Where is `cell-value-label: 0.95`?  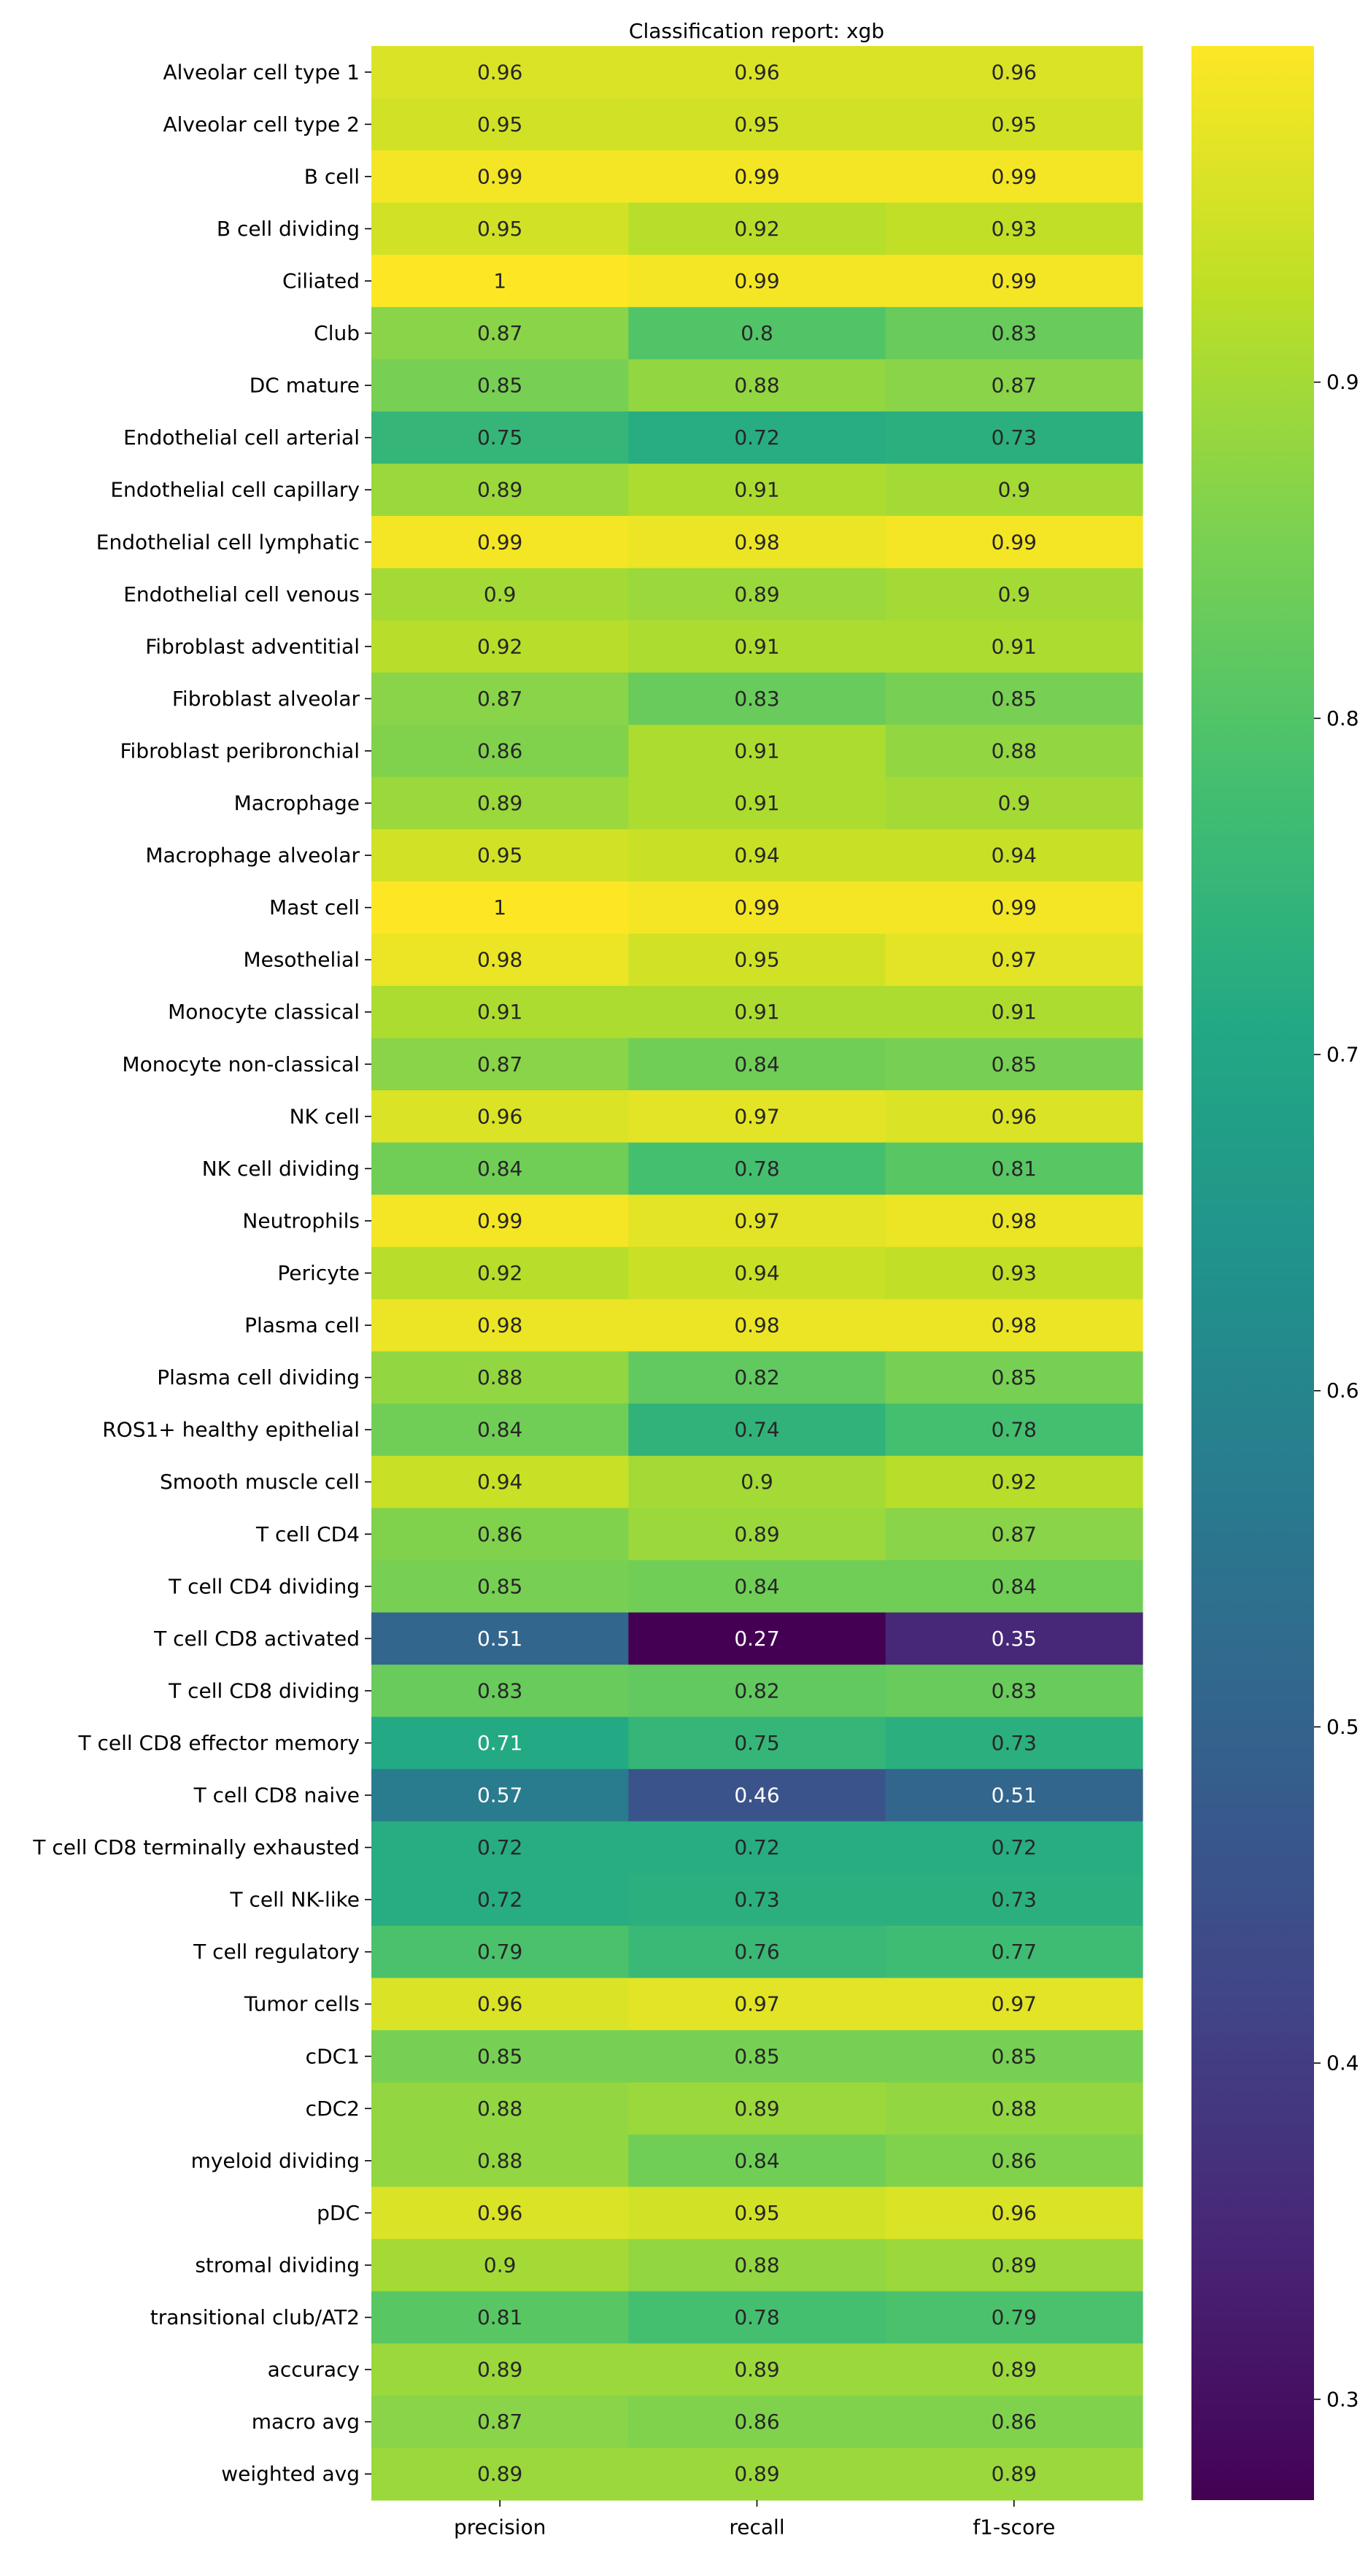
cell-value-label: 0.95 is located at coordinates (757, 960).